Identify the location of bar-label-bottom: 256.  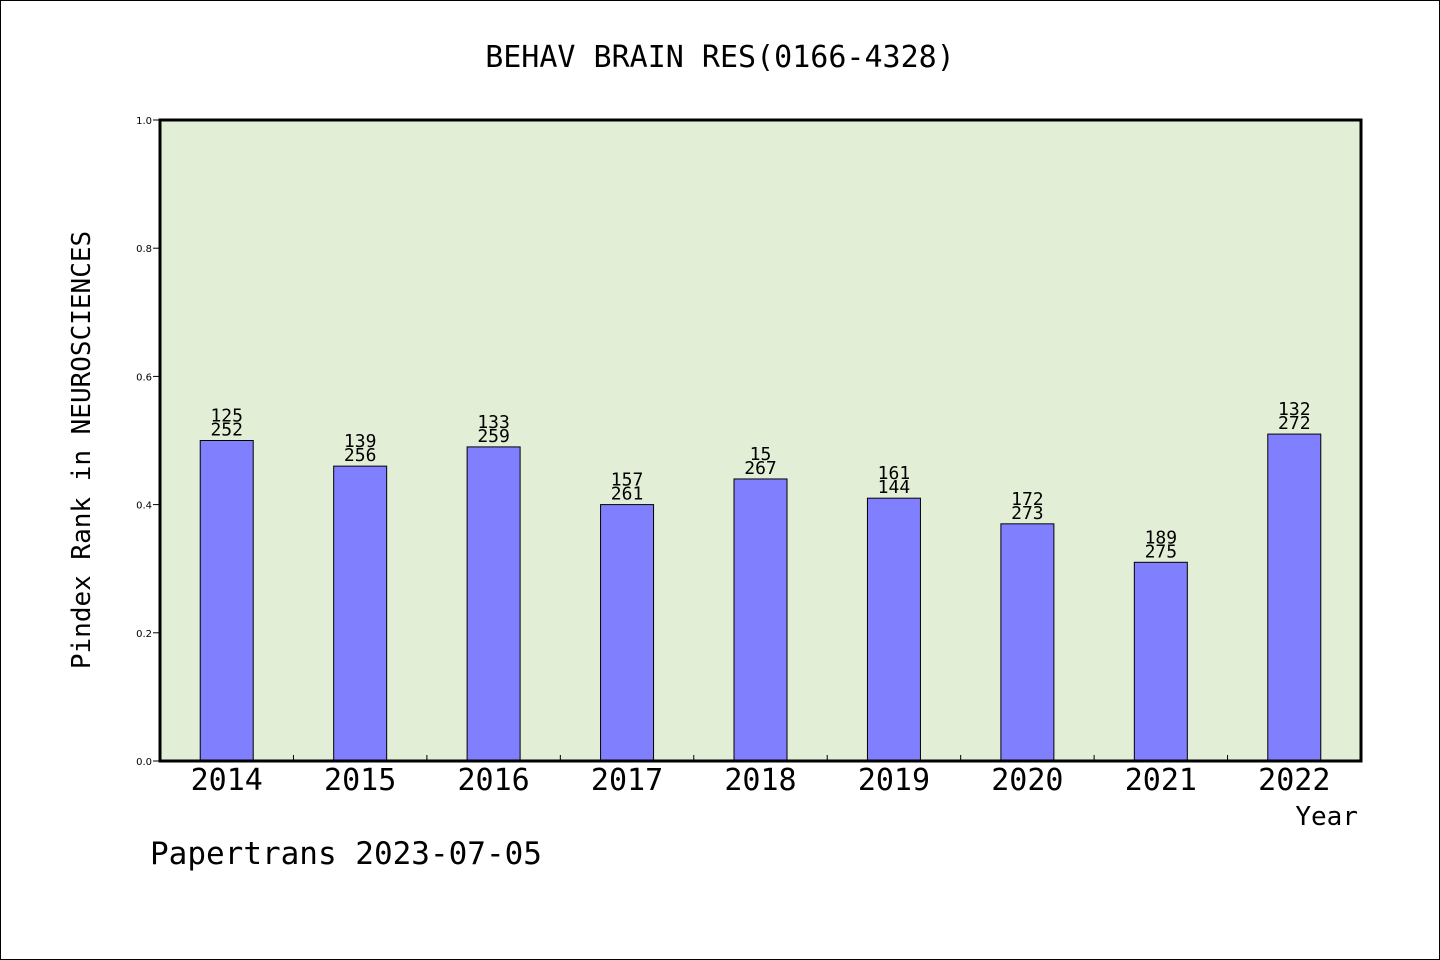
(360, 455).